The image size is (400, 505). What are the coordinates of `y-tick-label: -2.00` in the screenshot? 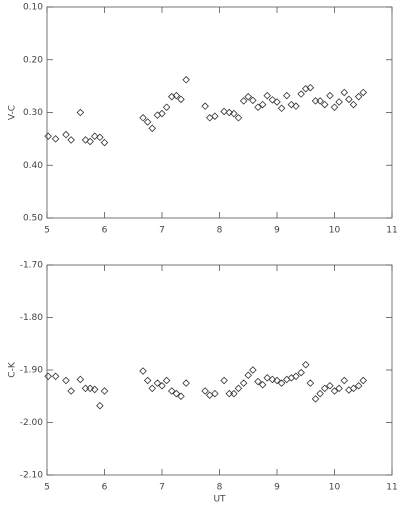 It's located at (32, 423).